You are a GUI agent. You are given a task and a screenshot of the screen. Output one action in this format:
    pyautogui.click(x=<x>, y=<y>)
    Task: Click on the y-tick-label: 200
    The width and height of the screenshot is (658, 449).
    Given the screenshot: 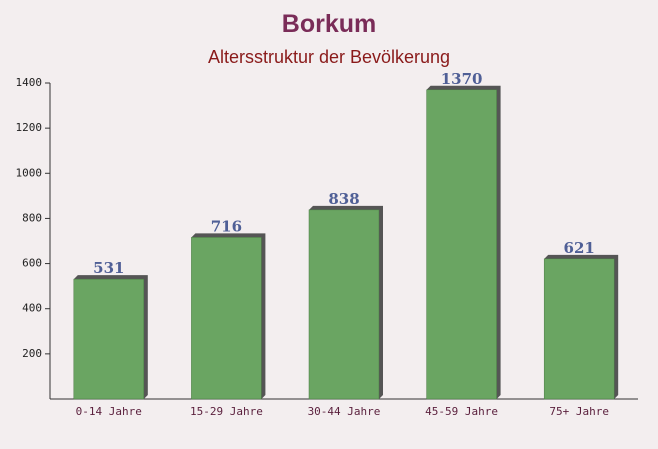 What is the action you would take?
    pyautogui.click(x=32, y=353)
    